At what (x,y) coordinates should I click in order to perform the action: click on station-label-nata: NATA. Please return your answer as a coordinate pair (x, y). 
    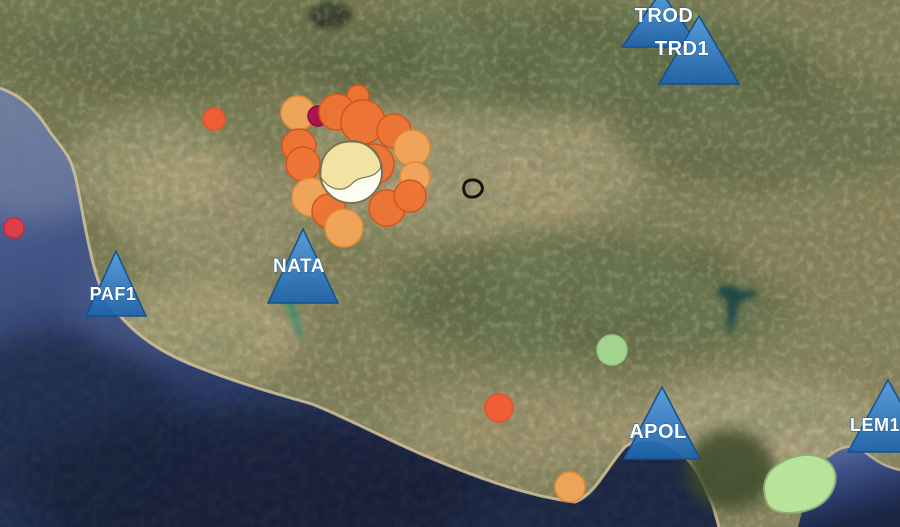
    Looking at the image, I should click on (299, 266).